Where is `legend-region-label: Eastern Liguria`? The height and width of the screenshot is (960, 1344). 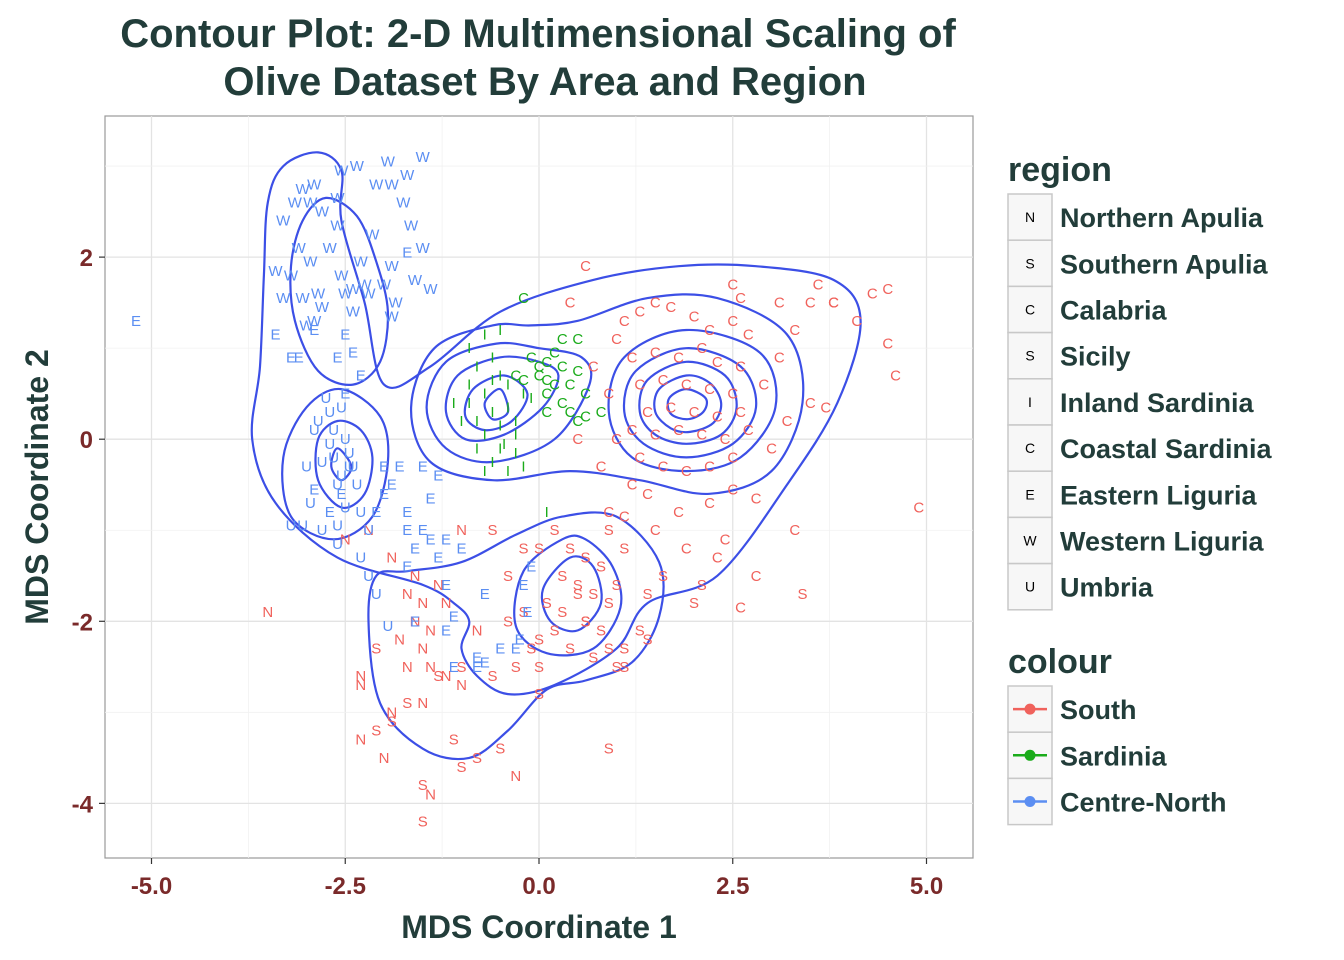
legend-region-label: Eastern Liguria is located at coordinates (1159, 495).